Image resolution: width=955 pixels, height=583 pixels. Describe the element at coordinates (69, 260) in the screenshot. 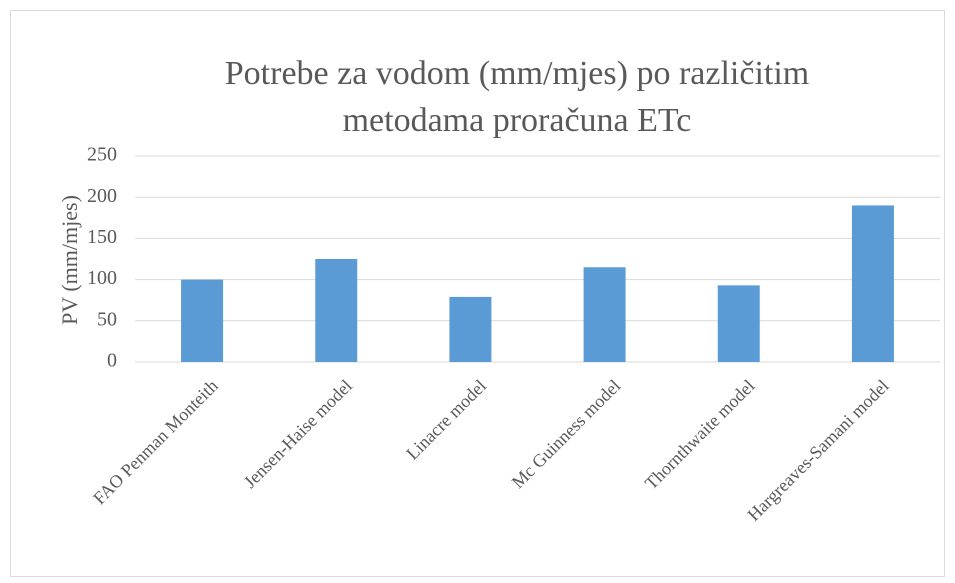

I see `y-axis-label: PV (mm/mjes)` at that location.